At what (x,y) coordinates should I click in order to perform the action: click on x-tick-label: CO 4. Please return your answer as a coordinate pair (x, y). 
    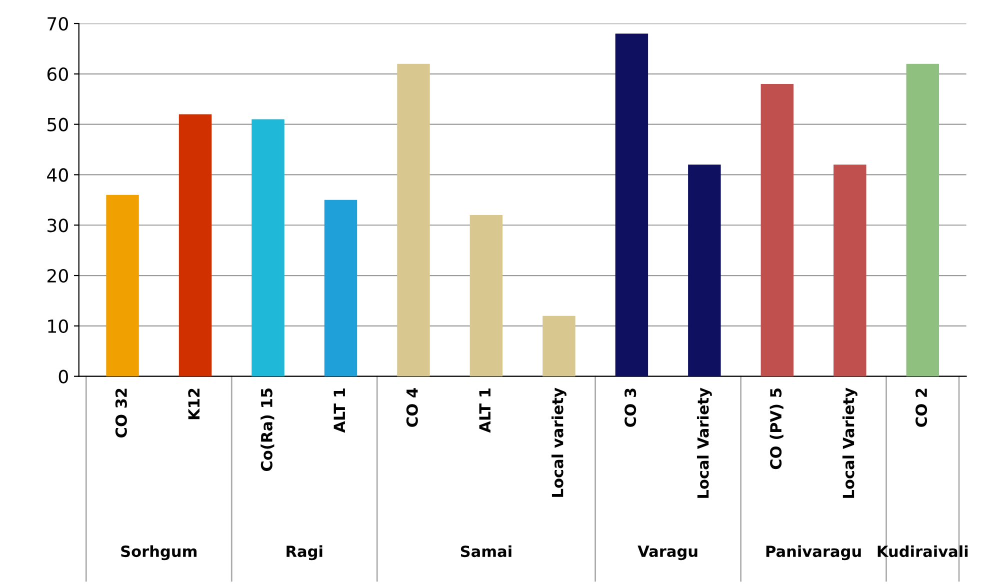
    Looking at the image, I should click on (412, 407).